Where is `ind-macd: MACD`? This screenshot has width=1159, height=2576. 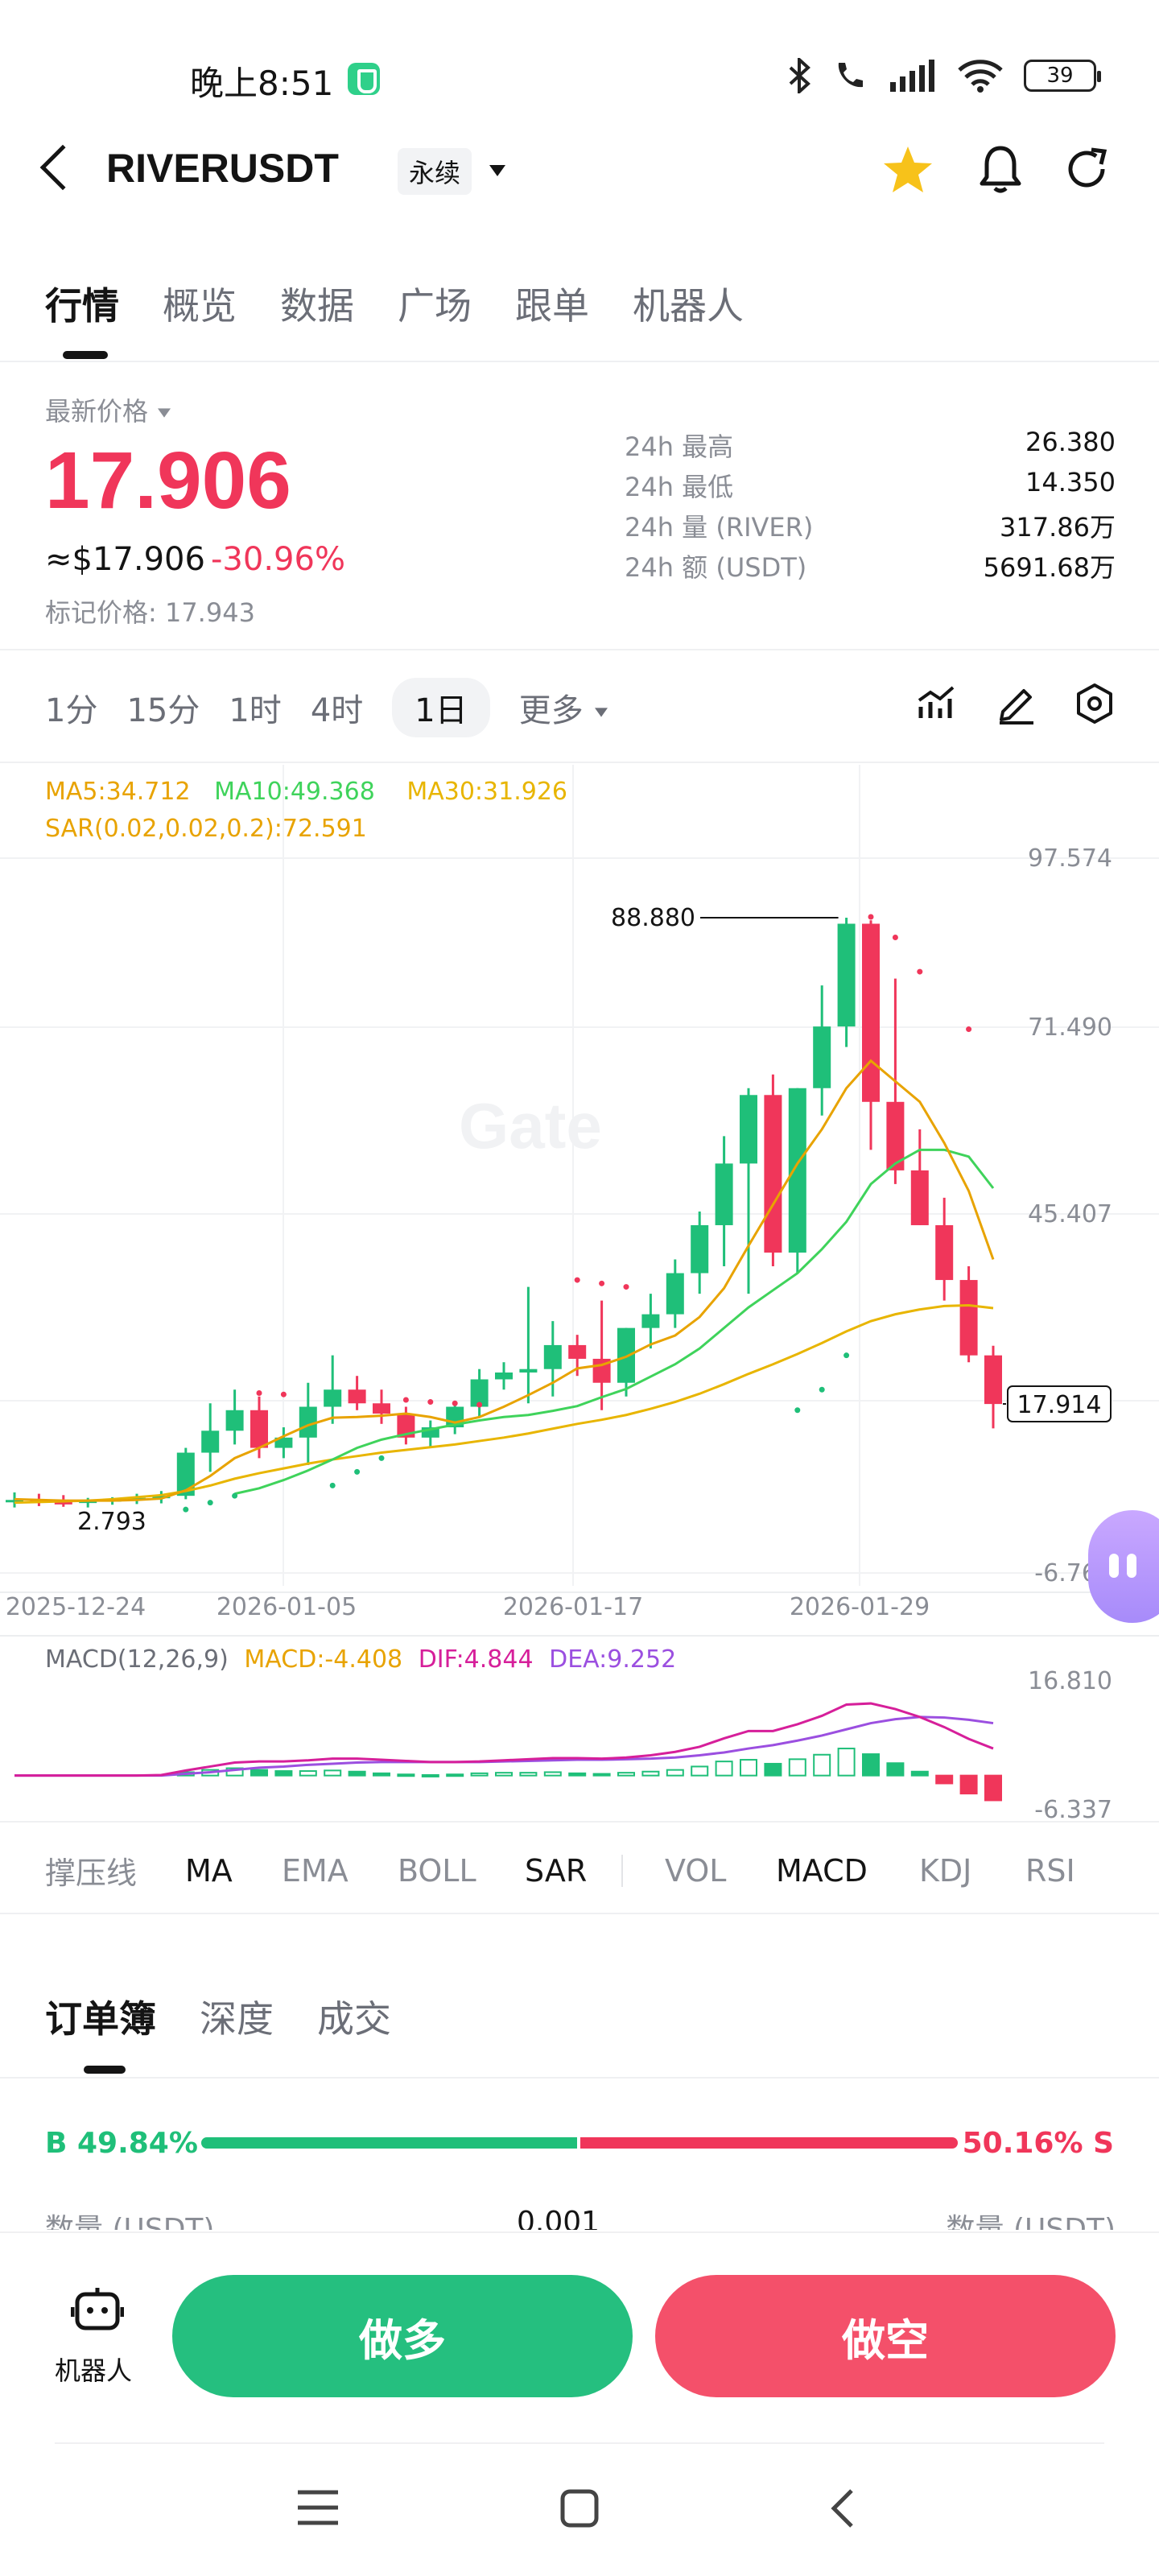
ind-macd: MACD is located at coordinates (822, 1870).